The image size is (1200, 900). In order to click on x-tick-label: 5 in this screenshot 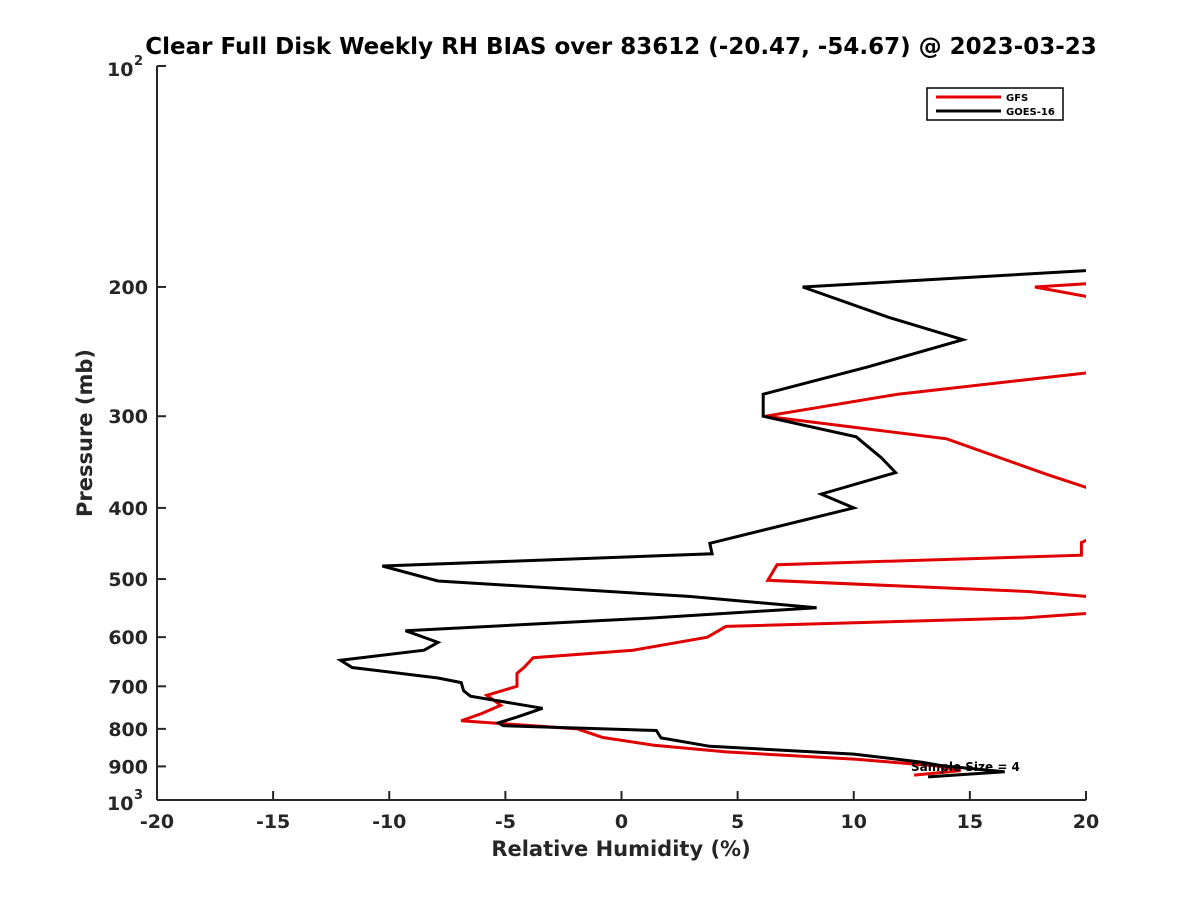, I will do `click(737, 822)`.